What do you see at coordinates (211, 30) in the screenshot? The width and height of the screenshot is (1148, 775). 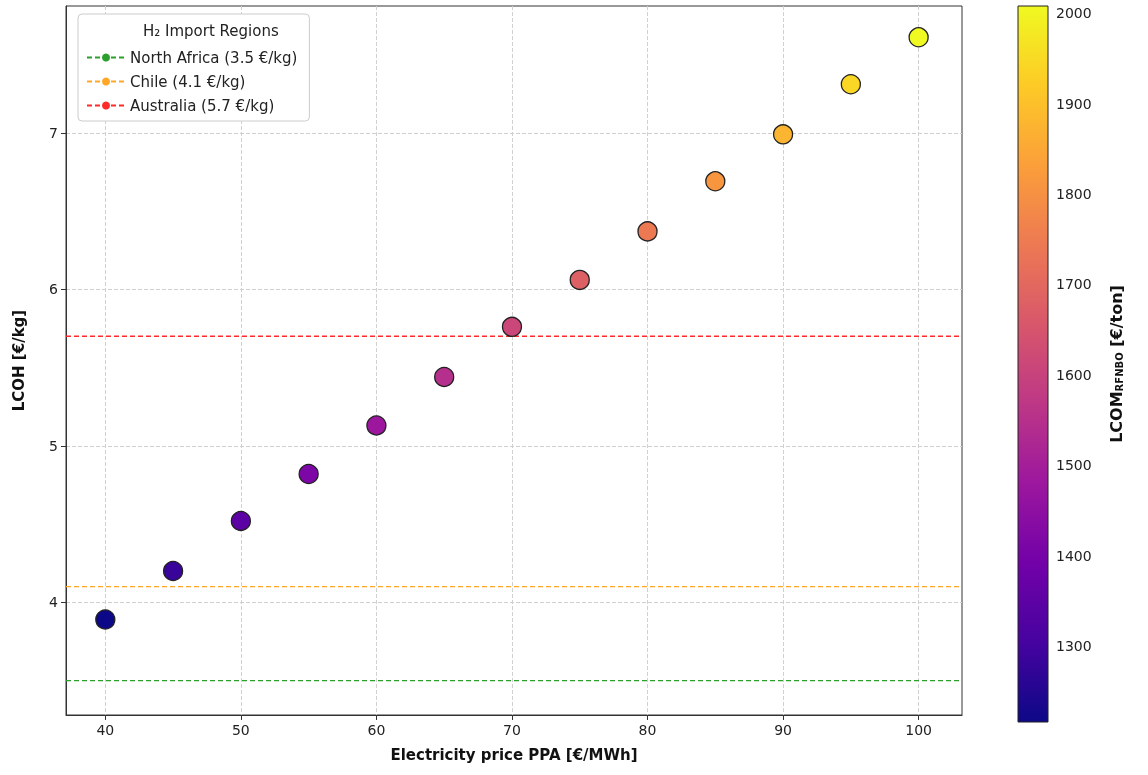 I see `legend-title: H₂ Import Regions` at bounding box center [211, 30].